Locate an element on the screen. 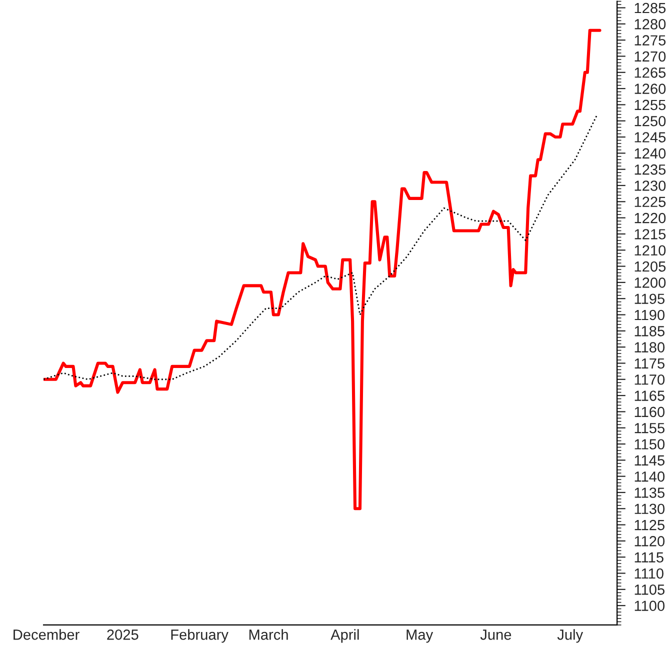  x-tick-label: March is located at coordinates (268, 634).